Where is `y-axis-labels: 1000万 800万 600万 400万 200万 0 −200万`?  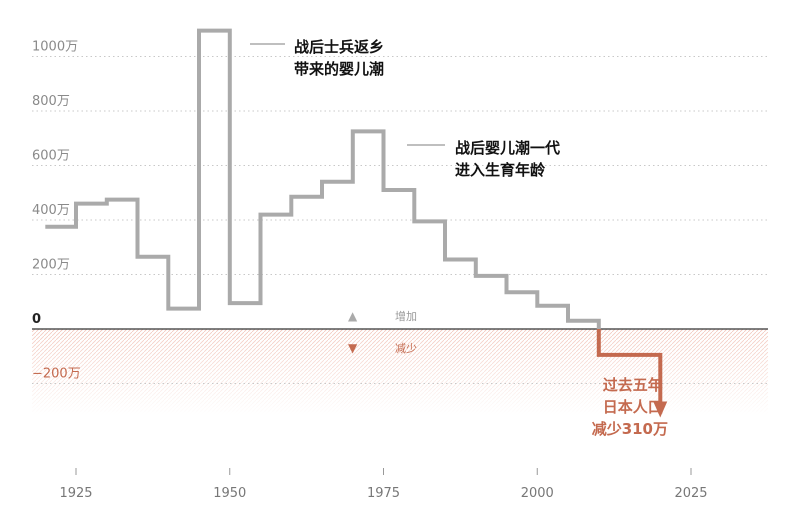
y-axis-labels: 1000万 800万 600万 400万 200万 0 −200万 is located at coordinates (56, 211).